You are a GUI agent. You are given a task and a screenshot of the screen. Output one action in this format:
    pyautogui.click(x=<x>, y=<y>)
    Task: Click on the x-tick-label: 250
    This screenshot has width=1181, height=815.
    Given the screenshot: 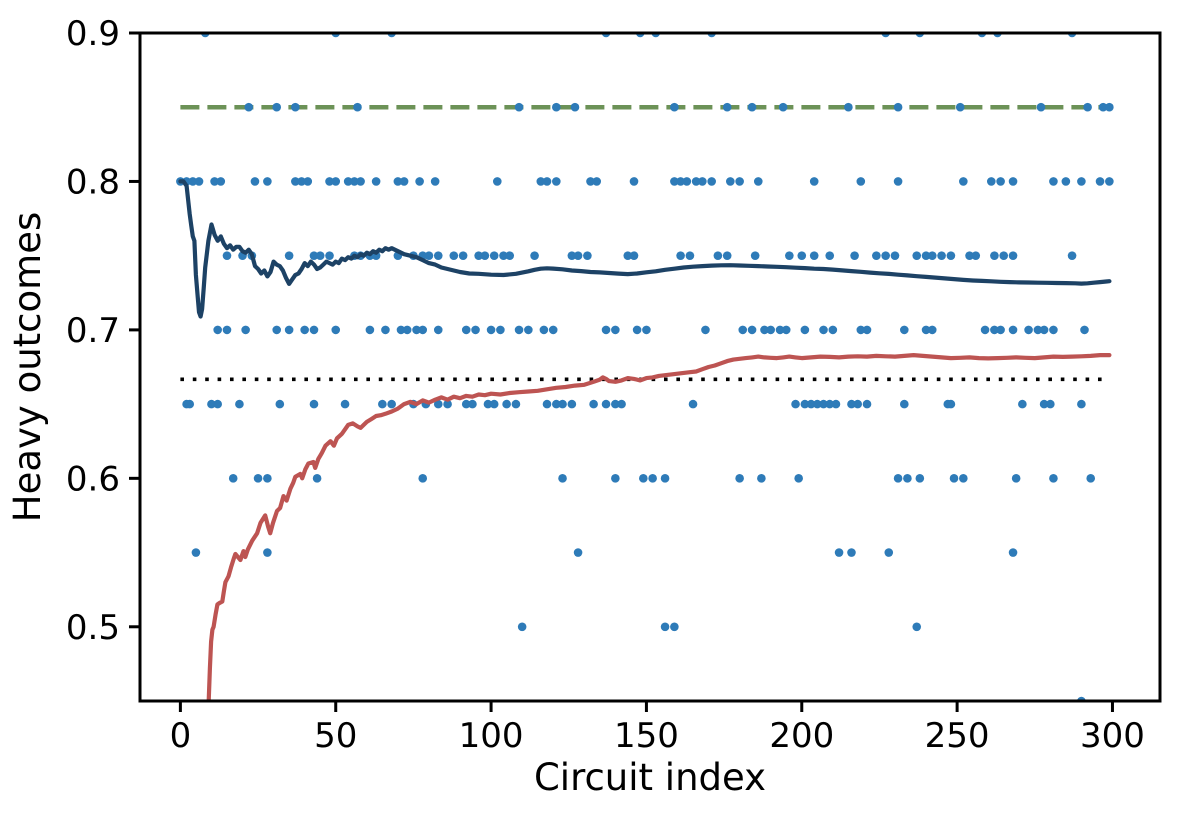 What is the action you would take?
    pyautogui.click(x=957, y=736)
    